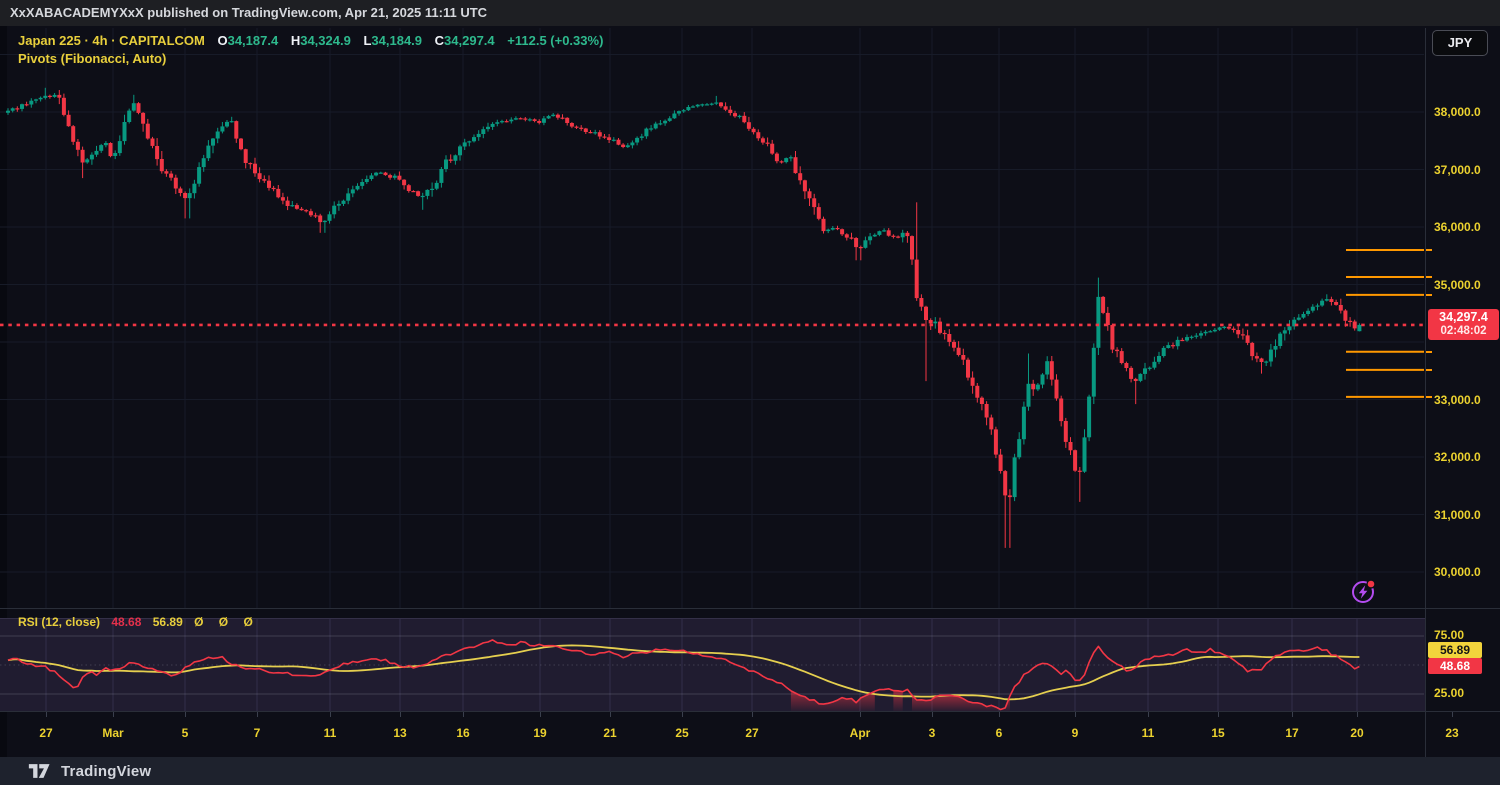 The height and width of the screenshot is (785, 1500). I want to click on rsi-lower-band-label: 25.00, so click(1449, 693).